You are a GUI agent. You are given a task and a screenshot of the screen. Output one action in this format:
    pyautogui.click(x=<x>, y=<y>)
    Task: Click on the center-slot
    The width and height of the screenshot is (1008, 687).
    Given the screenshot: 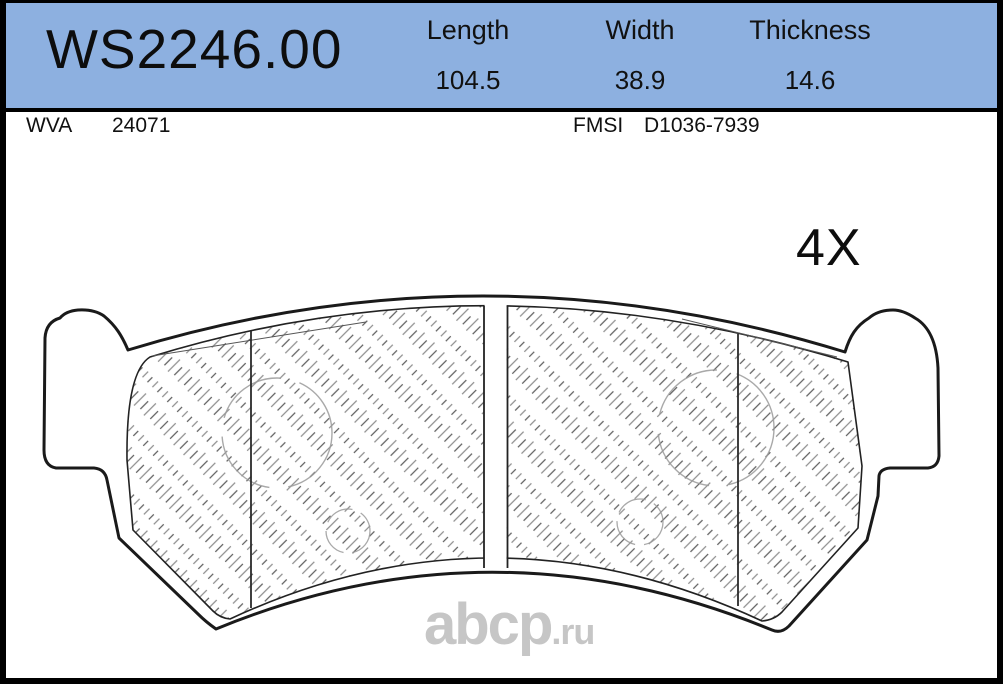 What is the action you would take?
    pyautogui.click(x=496, y=435)
    